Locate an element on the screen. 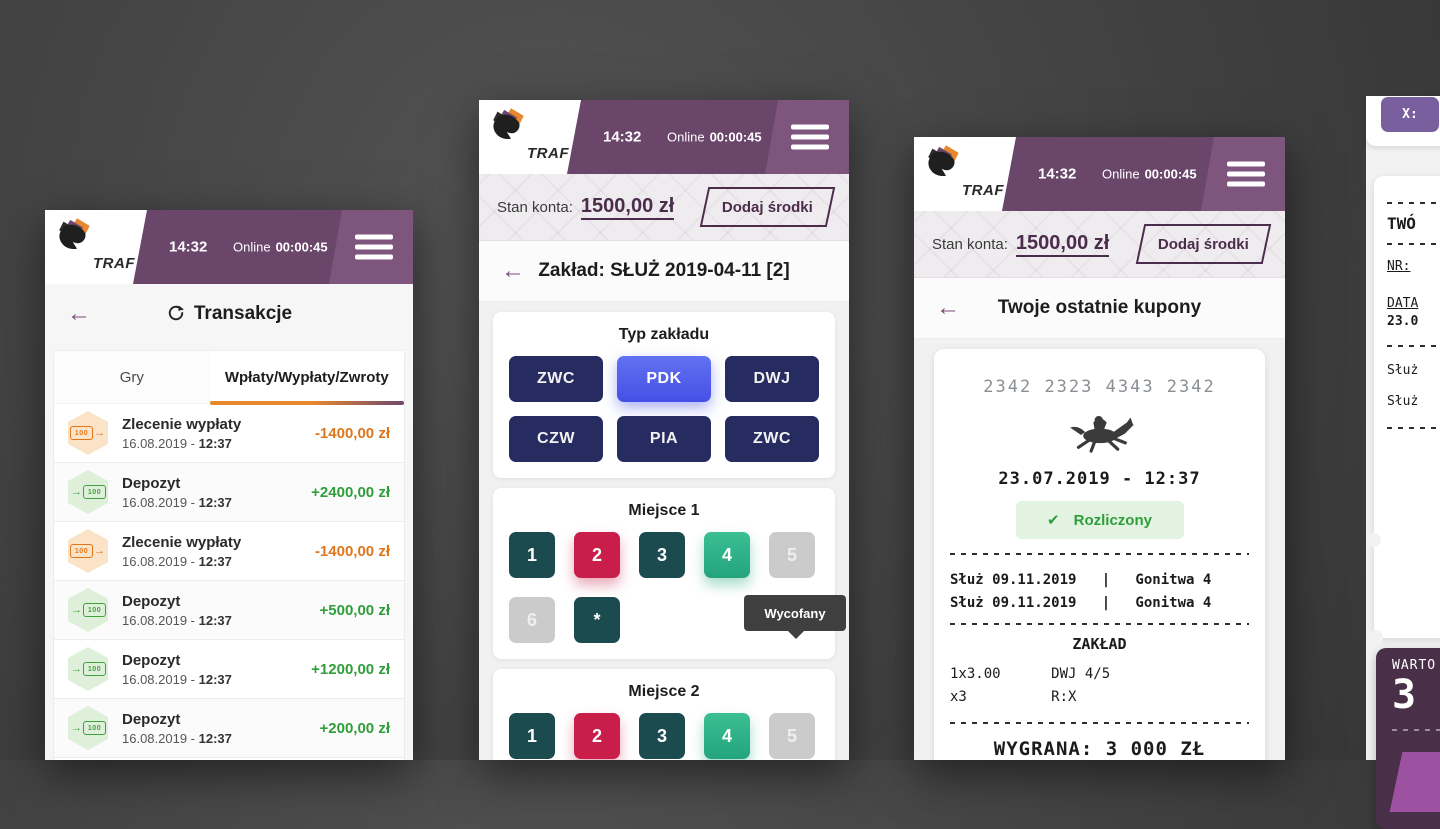 This screenshot has width=1440, height=829. balance-bar: Stan konta: 1500,00 zł Dodaj środki is located at coordinates (664, 207).